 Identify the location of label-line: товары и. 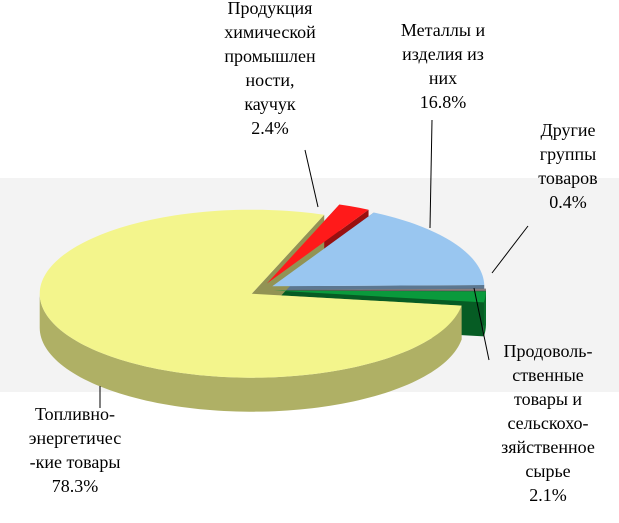
(548, 399).